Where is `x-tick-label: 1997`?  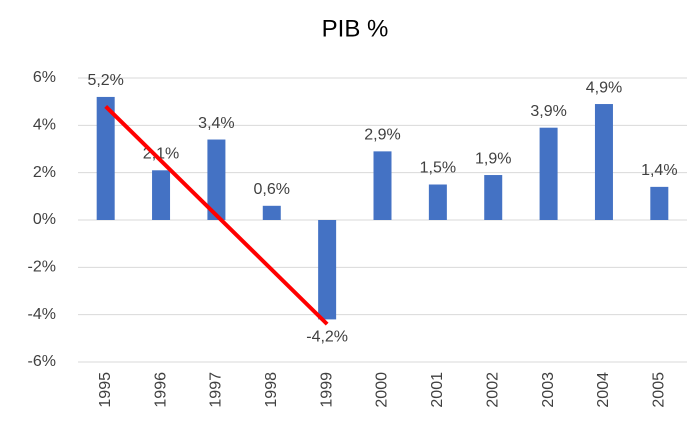
x-tick-label: 1997 is located at coordinates (216, 390).